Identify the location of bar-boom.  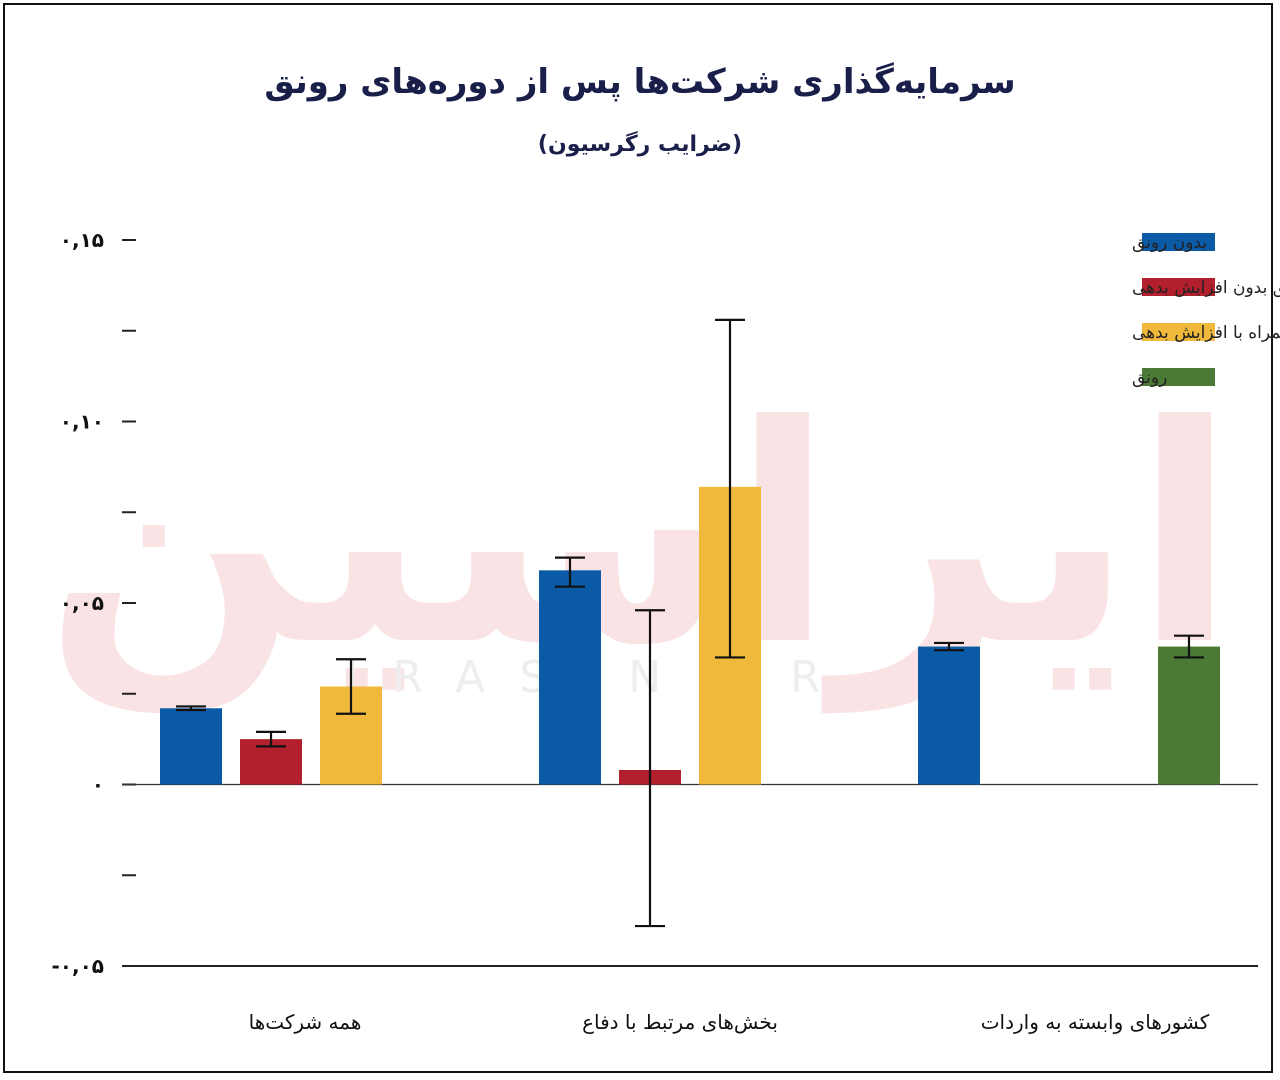
(1189, 715).